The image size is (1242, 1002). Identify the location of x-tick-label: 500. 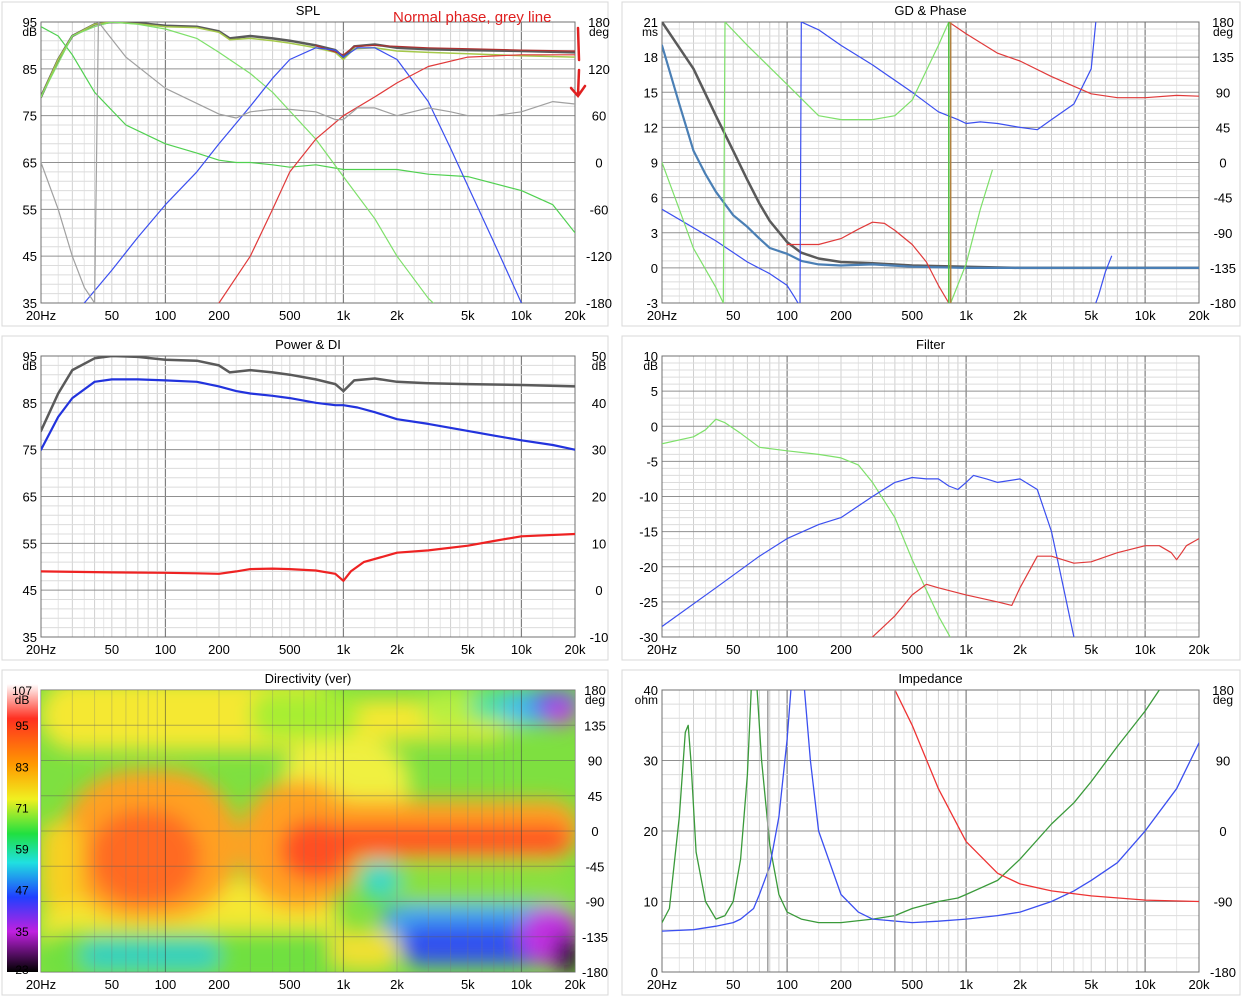
(290, 315).